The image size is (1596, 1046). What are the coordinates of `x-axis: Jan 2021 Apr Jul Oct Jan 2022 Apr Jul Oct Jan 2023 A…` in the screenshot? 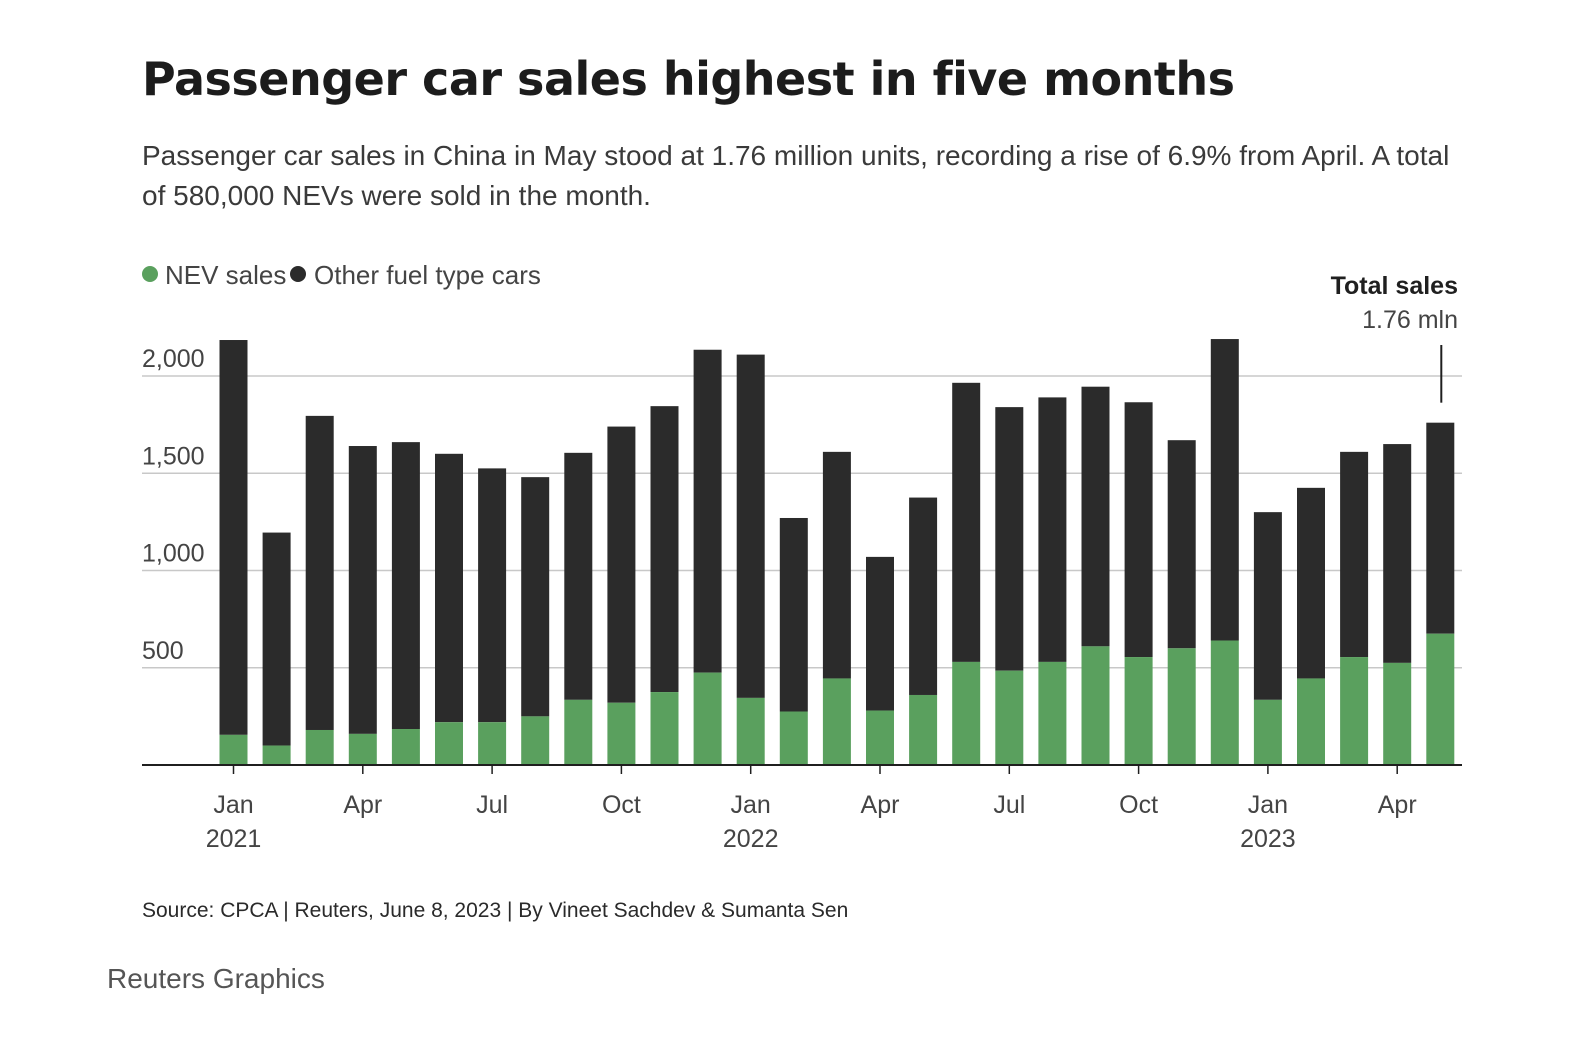 It's located at (802, 808).